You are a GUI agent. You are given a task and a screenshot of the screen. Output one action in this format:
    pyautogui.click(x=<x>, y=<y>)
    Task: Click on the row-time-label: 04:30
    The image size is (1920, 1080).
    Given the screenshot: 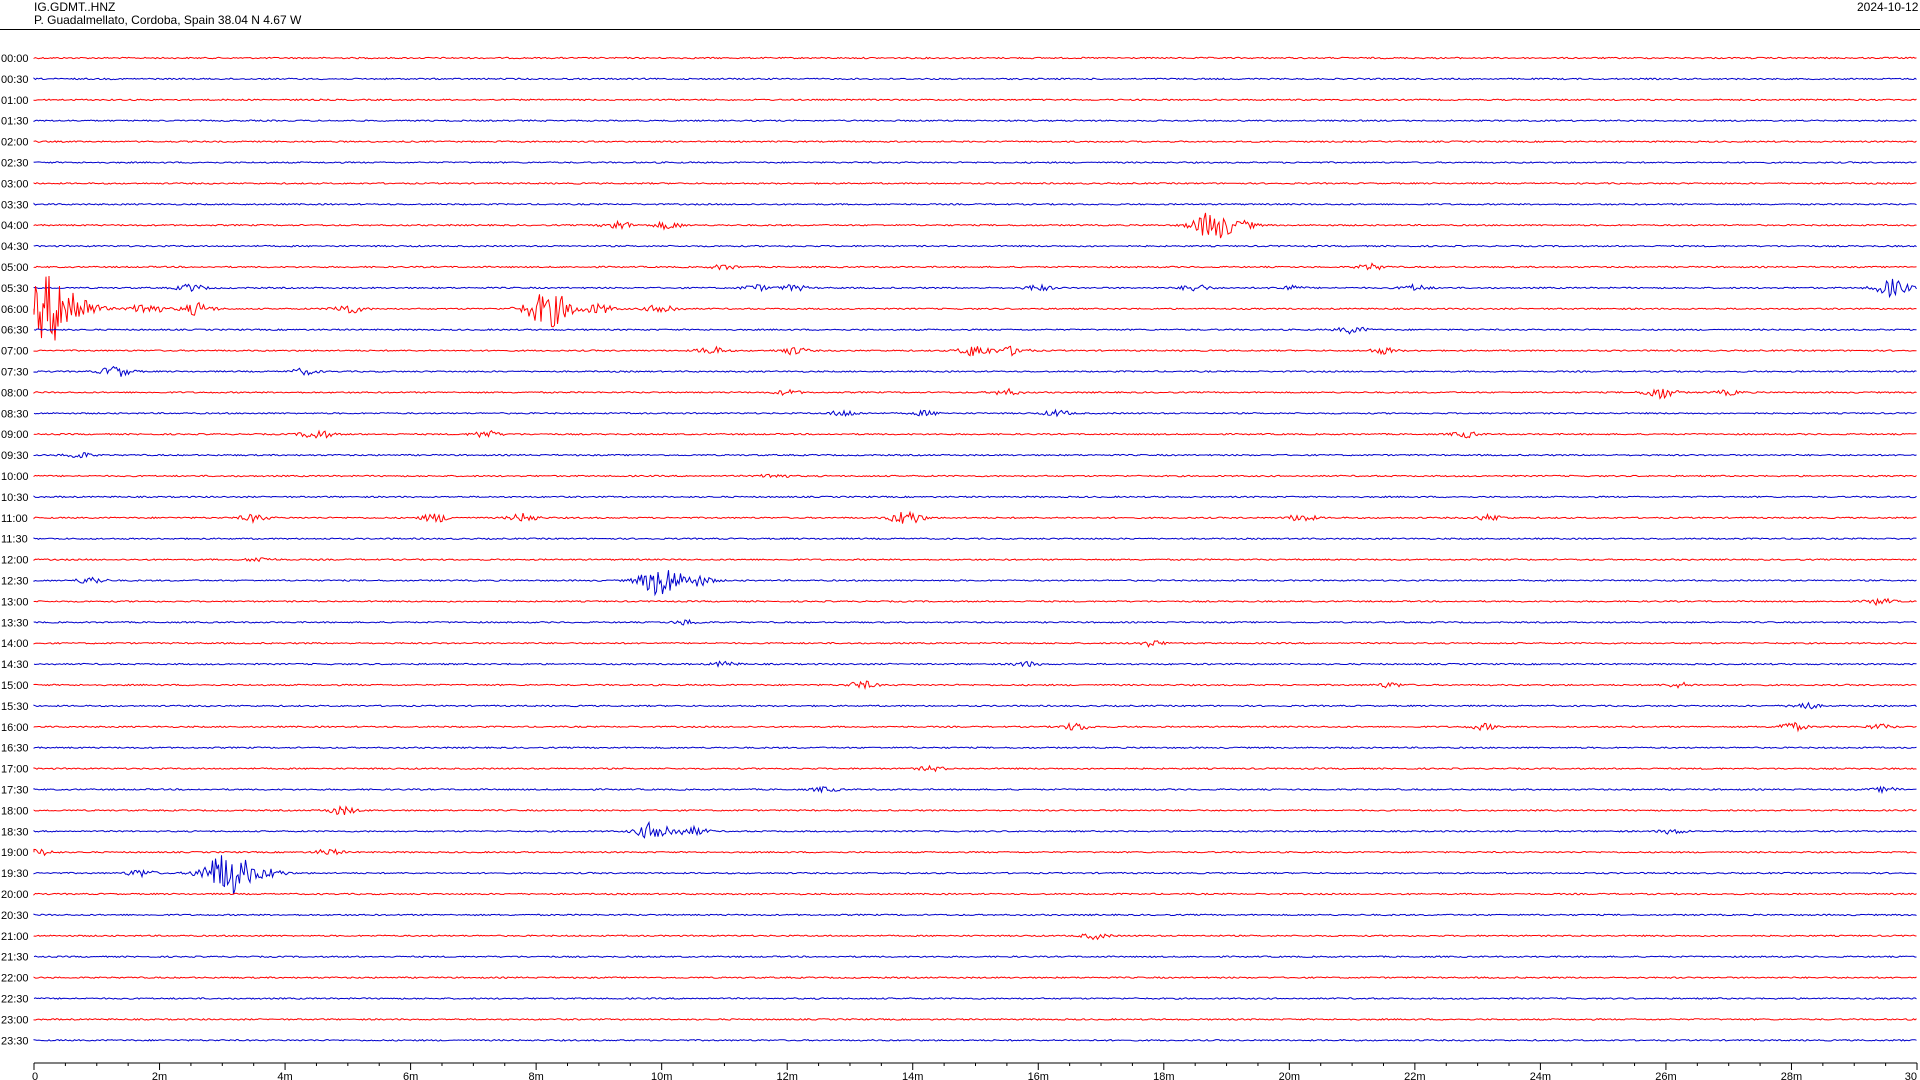 What is the action you would take?
    pyautogui.click(x=15, y=247)
    